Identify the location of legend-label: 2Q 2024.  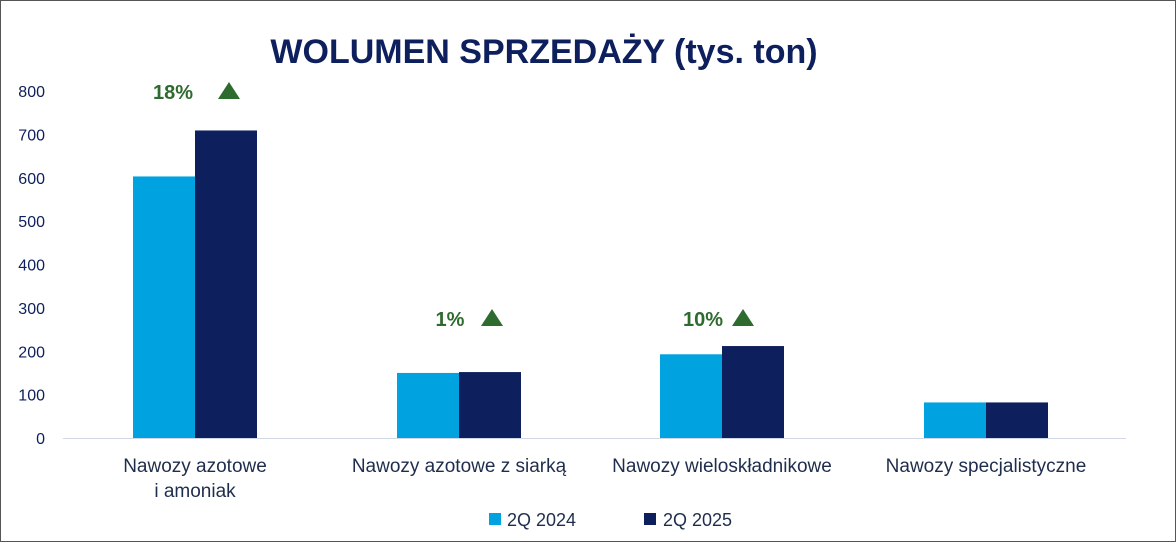
(541, 520).